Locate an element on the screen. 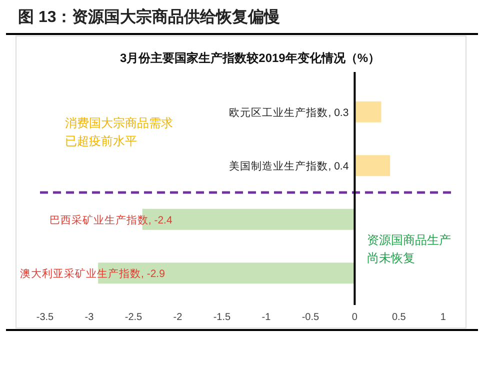 This screenshot has width=500, height=375. x-tick-label: -0.5 is located at coordinates (311, 317).